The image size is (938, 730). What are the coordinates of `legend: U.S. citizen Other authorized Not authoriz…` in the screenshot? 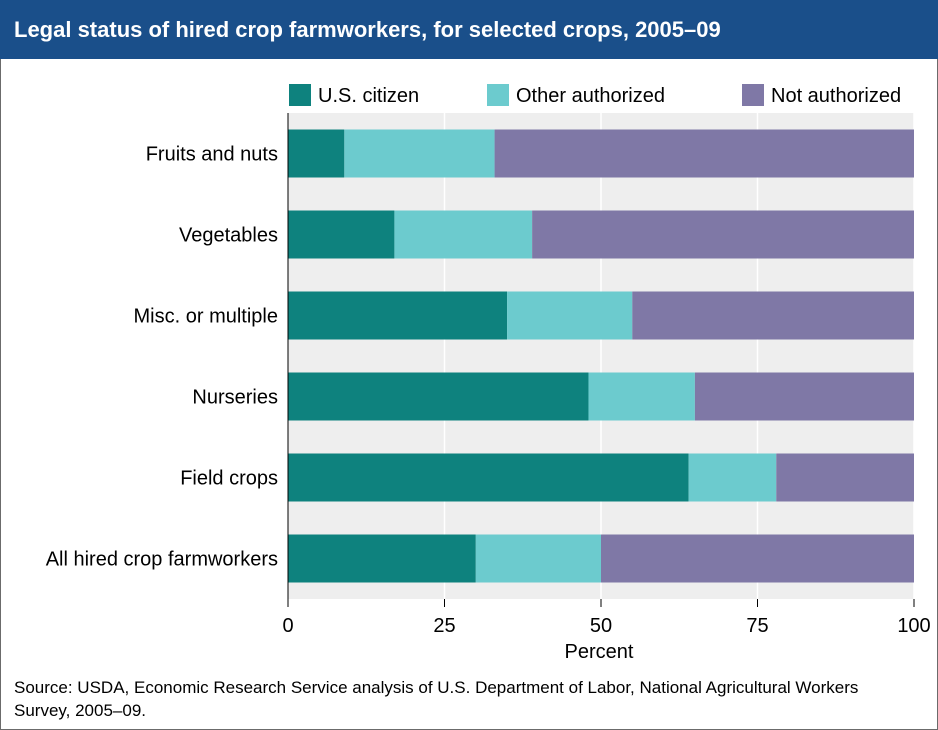 It's located at (595, 95).